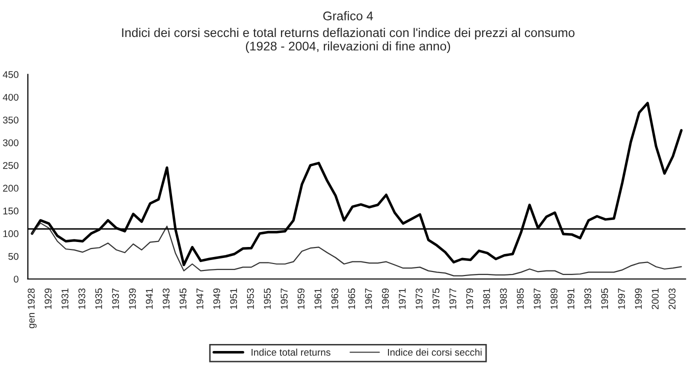 The width and height of the screenshot is (696, 372). Describe the element at coordinates (234, 298) in the screenshot. I see `x-tick-label: 1951` at that location.